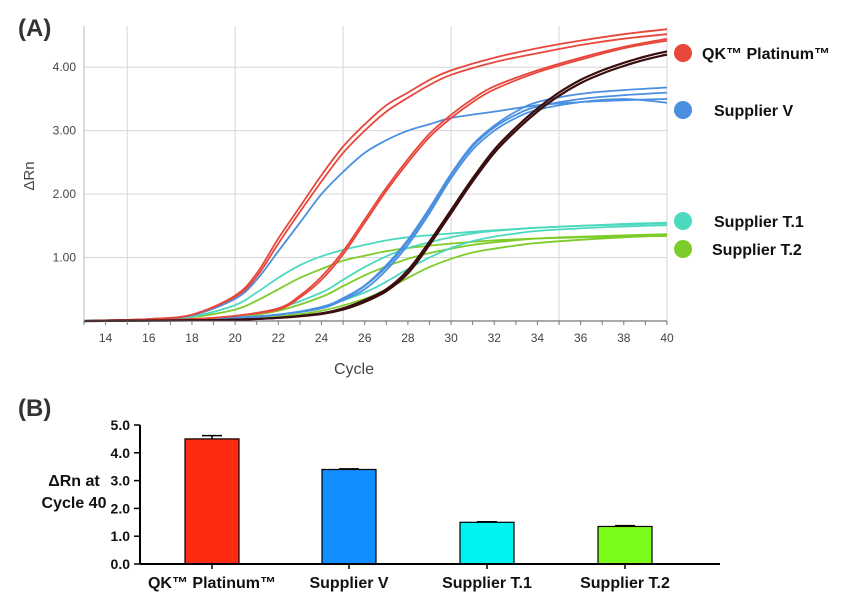  Describe the element at coordinates (34, 408) in the screenshot. I see `panel-b-label: (B)` at that location.